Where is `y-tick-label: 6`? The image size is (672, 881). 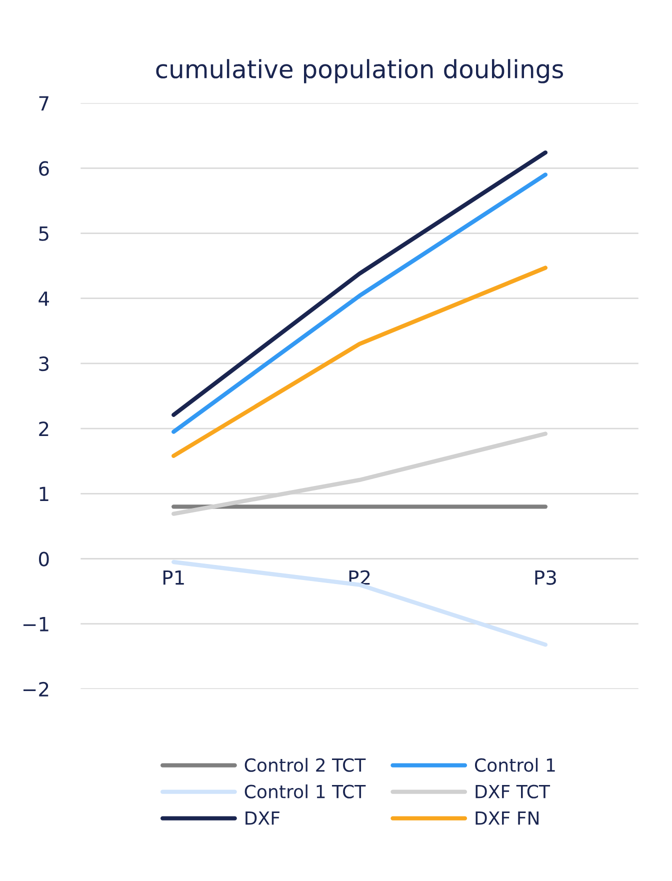
y-tick-label: 6 is located at coordinates (44, 168).